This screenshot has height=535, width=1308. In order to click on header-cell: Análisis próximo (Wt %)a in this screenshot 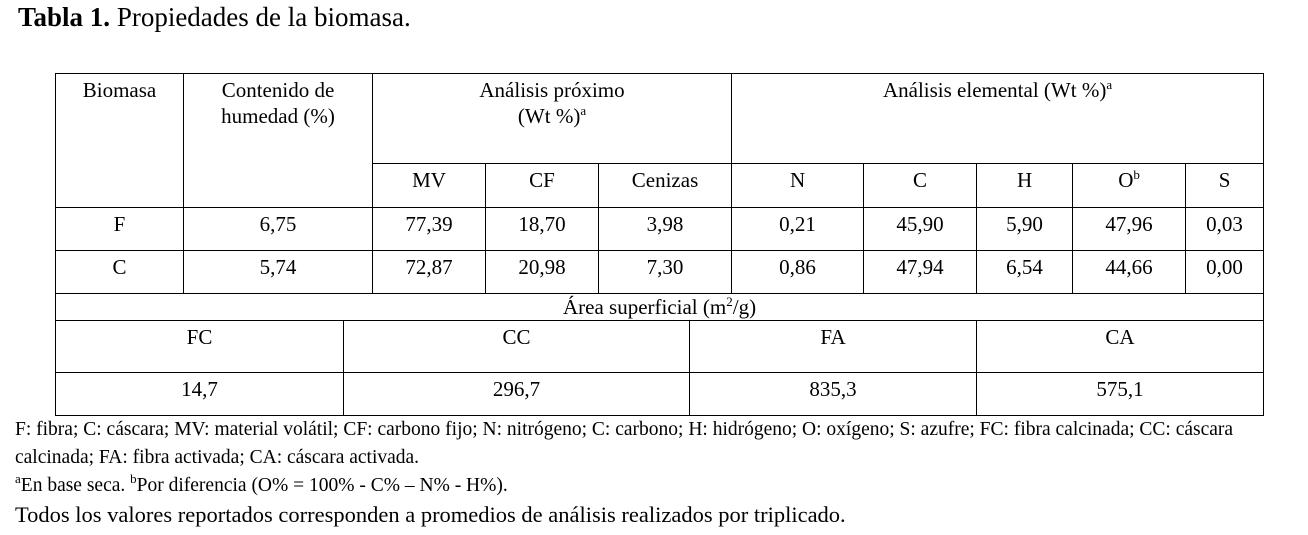, I will do `click(552, 118)`.